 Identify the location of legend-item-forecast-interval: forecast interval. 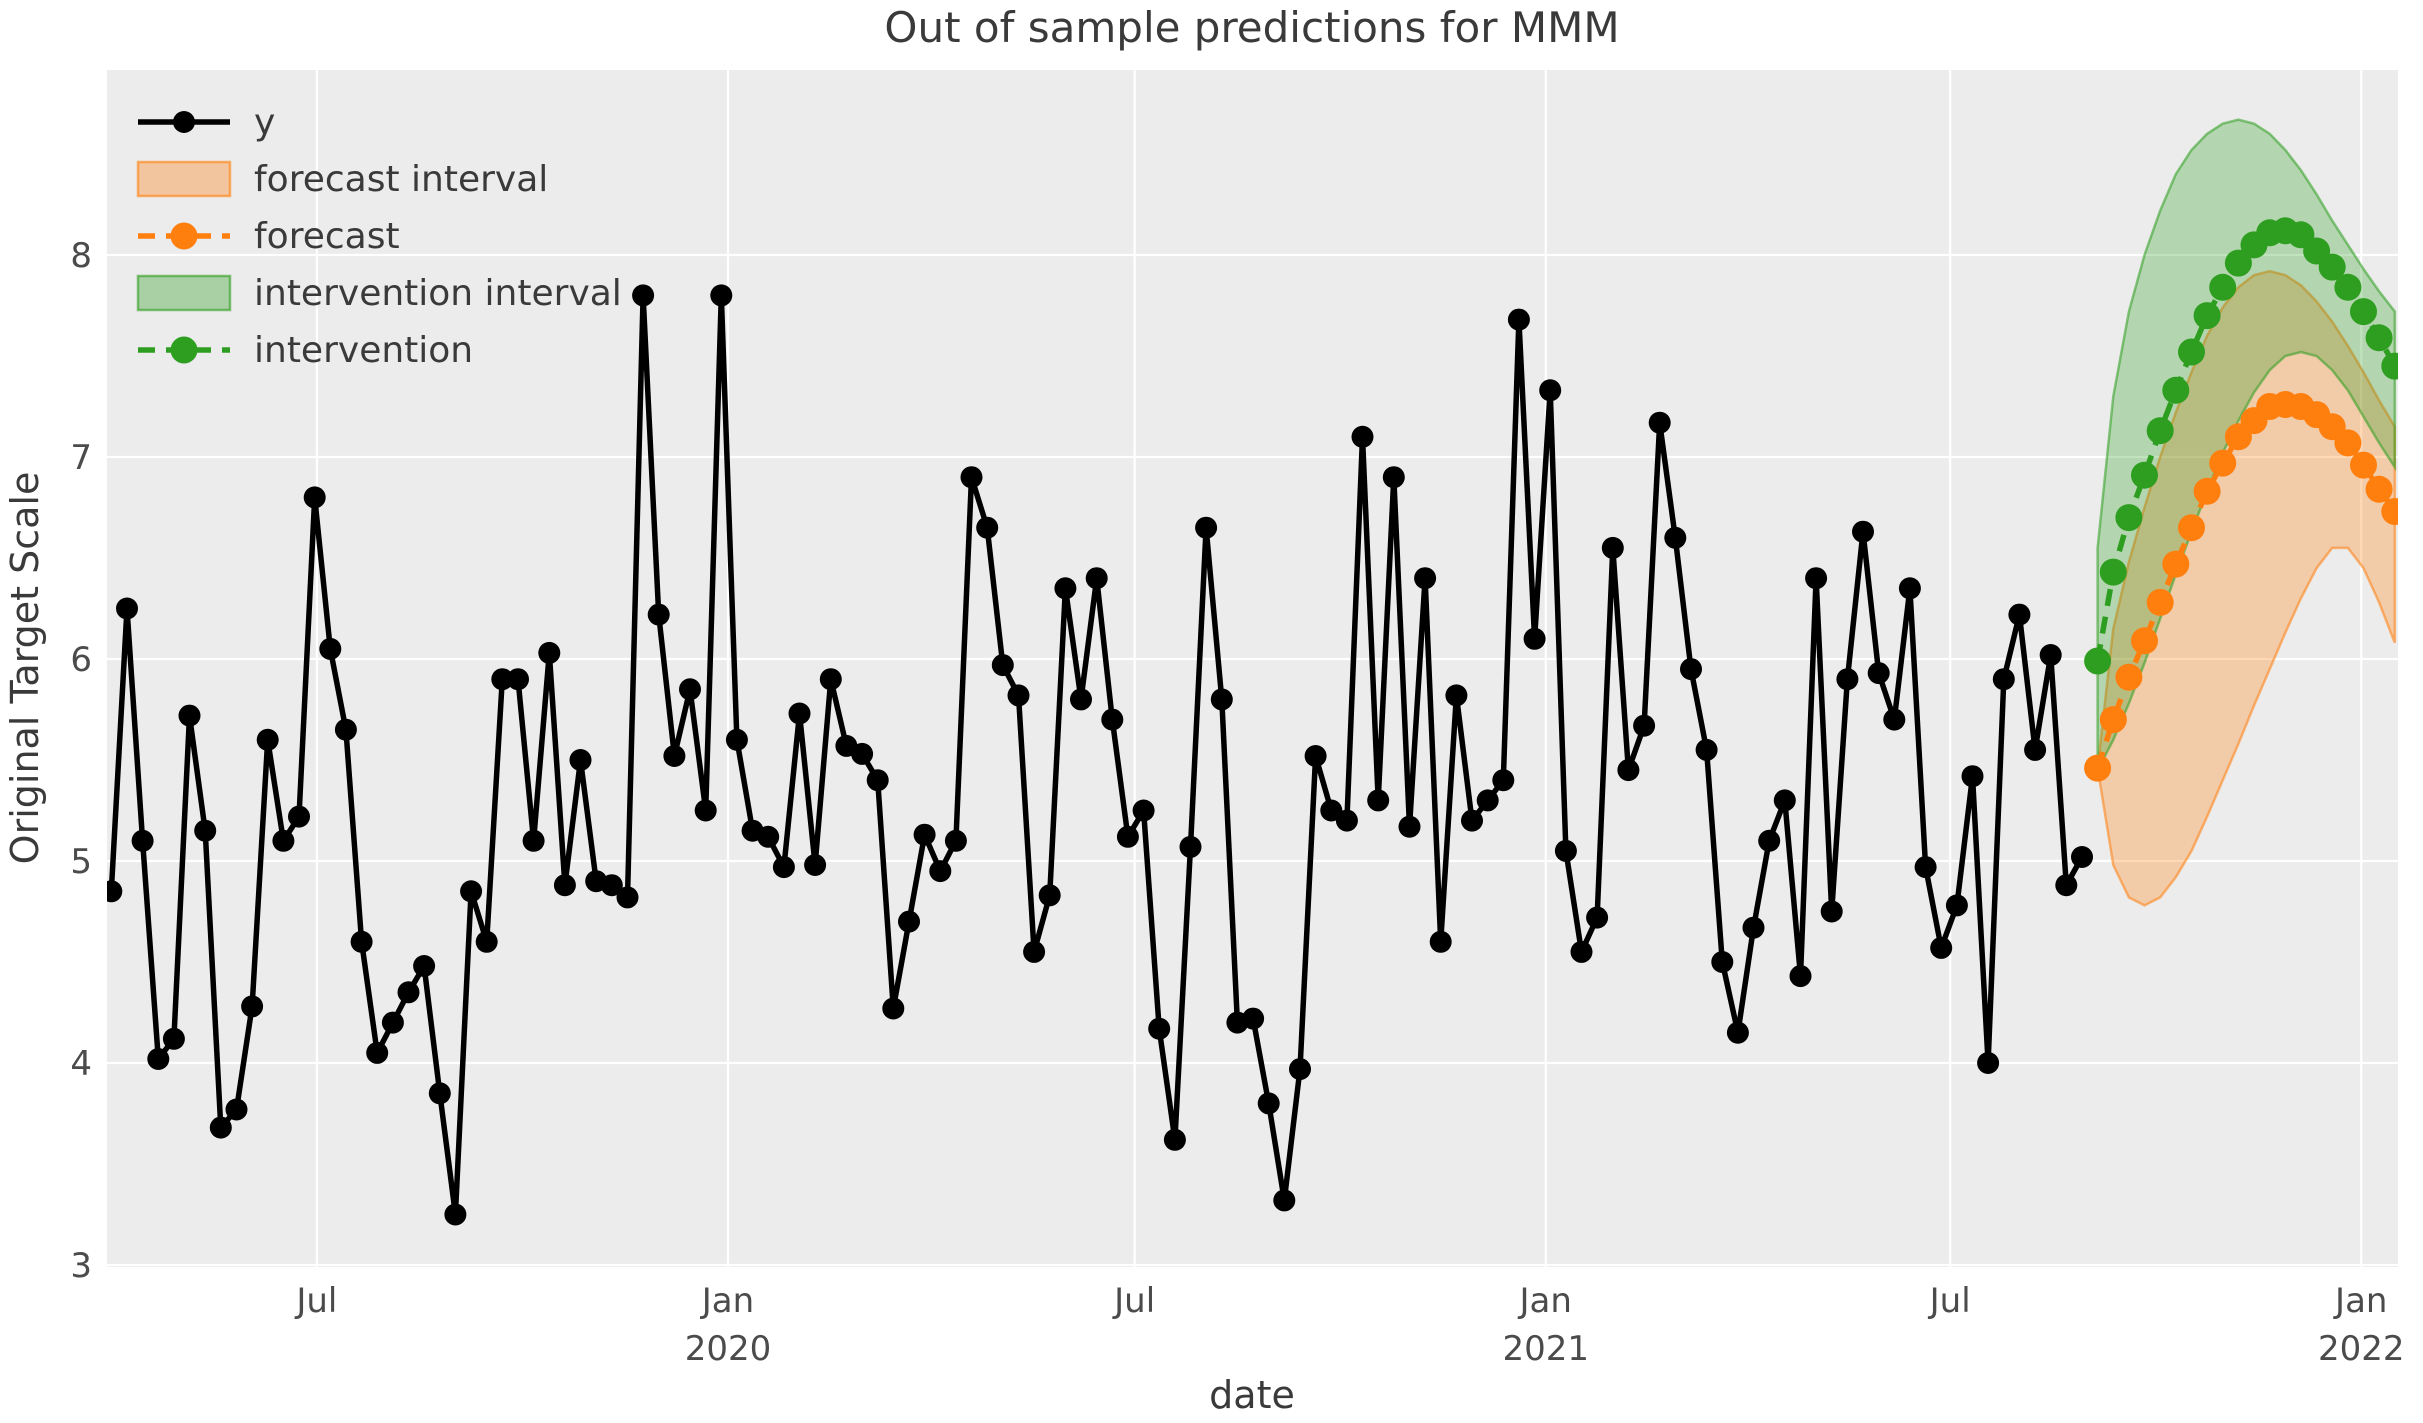
(342, 179).